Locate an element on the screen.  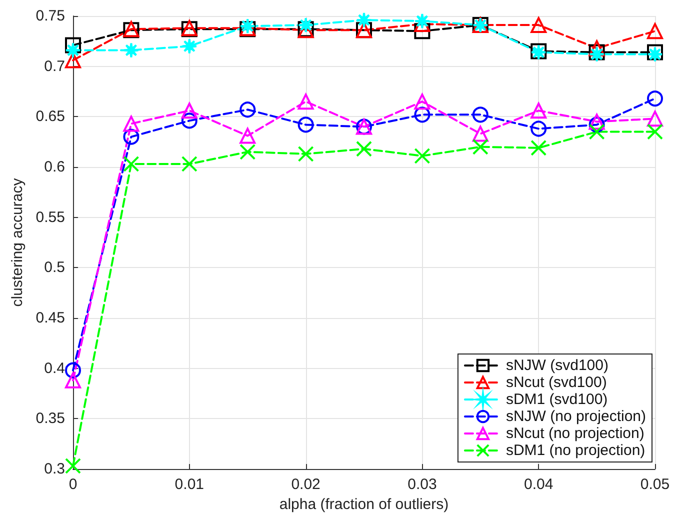
x-axis-title: alpha (fraction of outliers) is located at coordinates (364, 504).